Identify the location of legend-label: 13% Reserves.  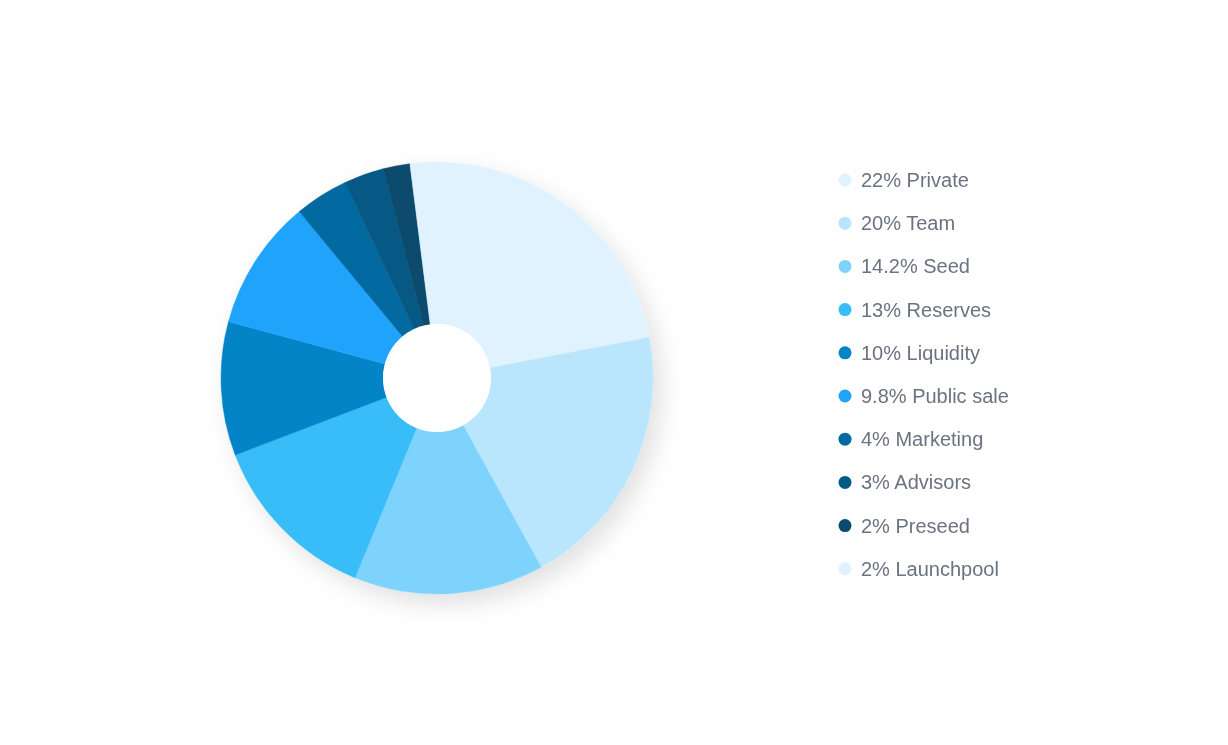
(926, 309).